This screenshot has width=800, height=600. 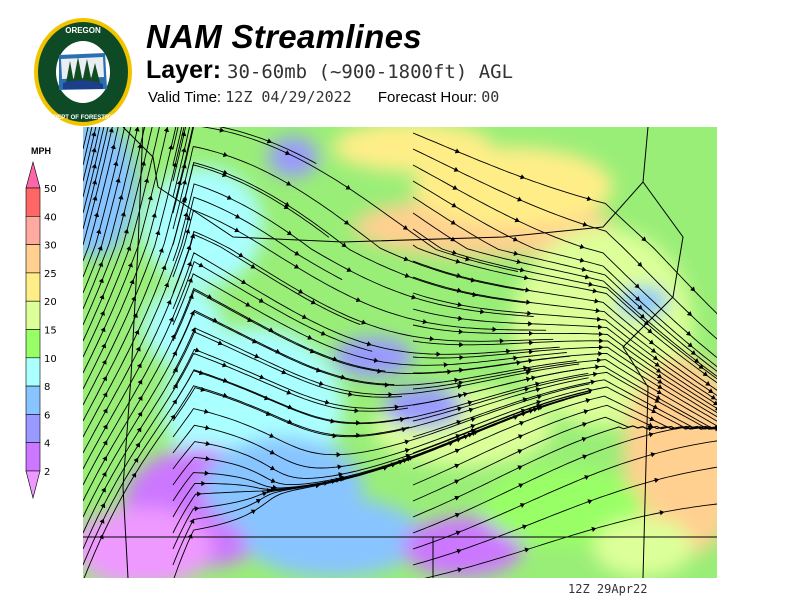 What do you see at coordinates (47, 472) in the screenshot?
I see `colorbar-tick-label: 2` at bounding box center [47, 472].